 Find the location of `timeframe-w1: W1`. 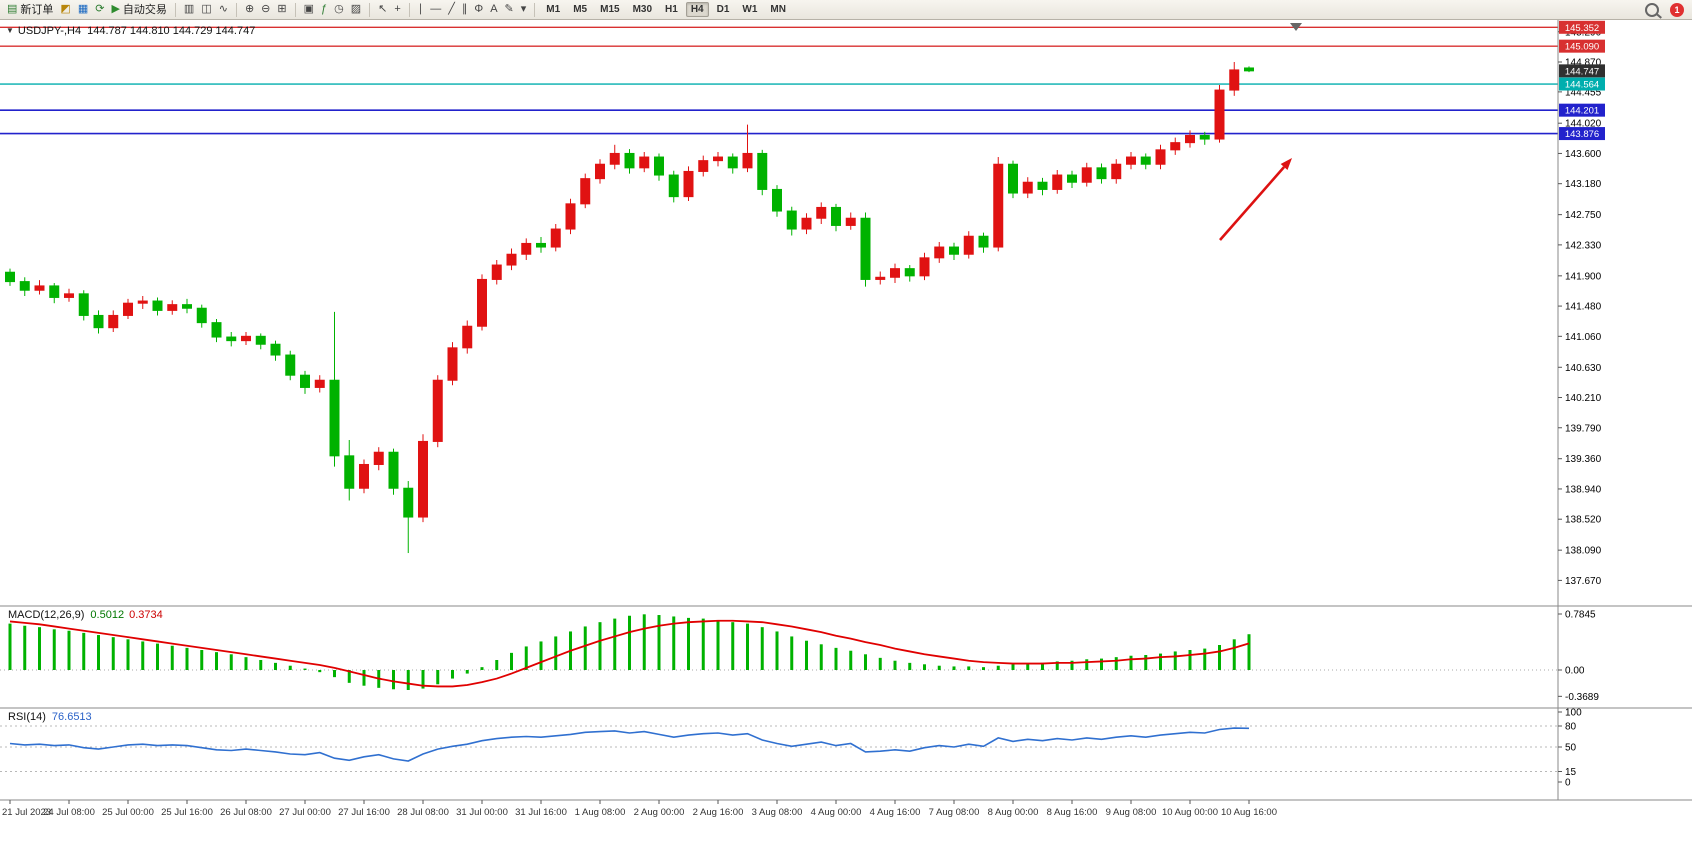

timeframe-w1: W1 is located at coordinates (750, 9).